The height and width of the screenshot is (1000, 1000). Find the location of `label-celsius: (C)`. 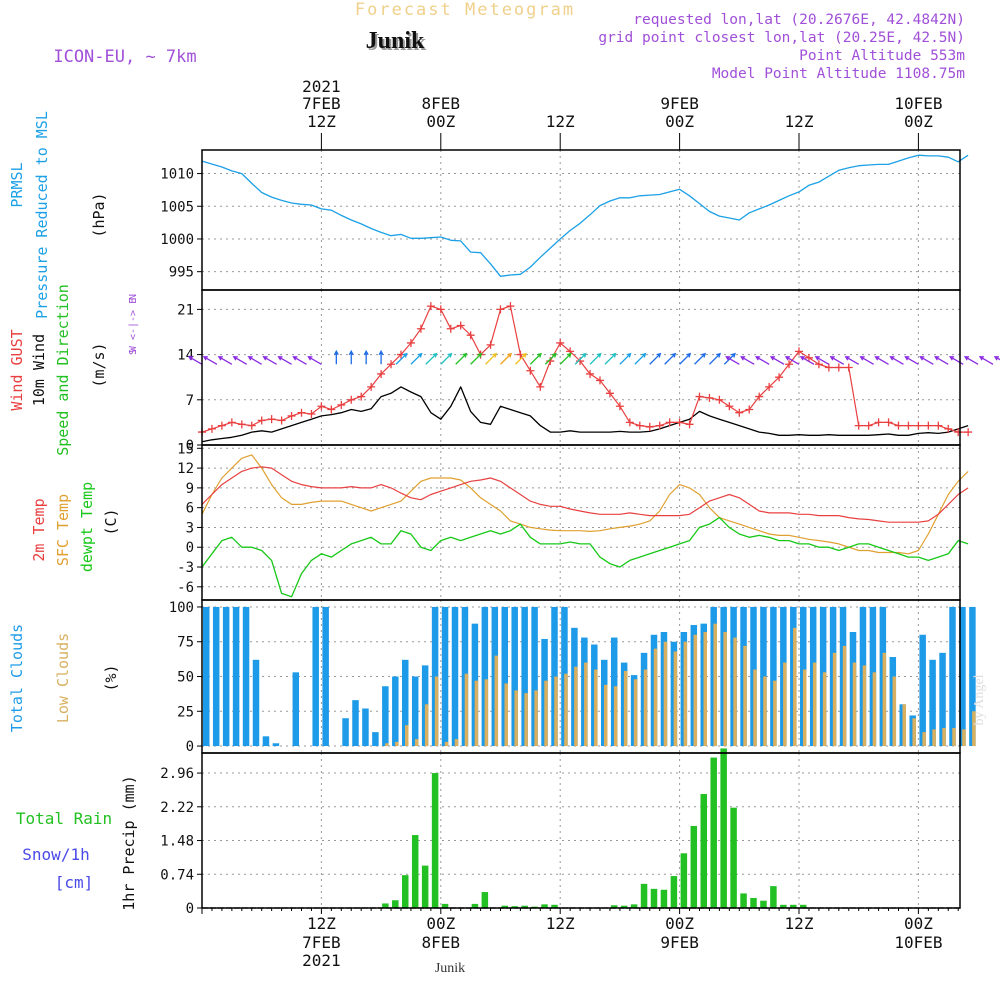

label-celsius: (C) is located at coordinates (111, 521).